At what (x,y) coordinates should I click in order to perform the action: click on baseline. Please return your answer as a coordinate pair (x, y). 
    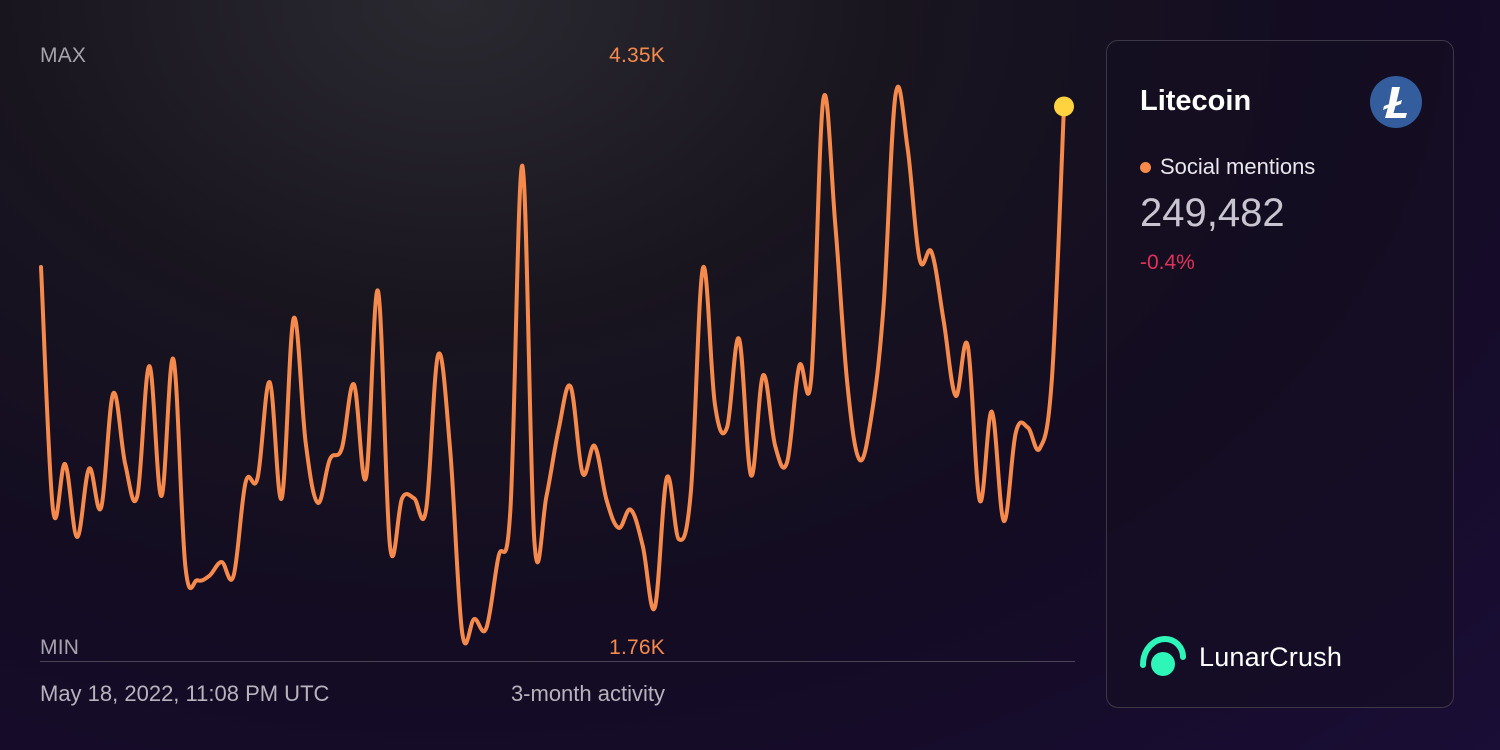
    Looking at the image, I should click on (557, 661).